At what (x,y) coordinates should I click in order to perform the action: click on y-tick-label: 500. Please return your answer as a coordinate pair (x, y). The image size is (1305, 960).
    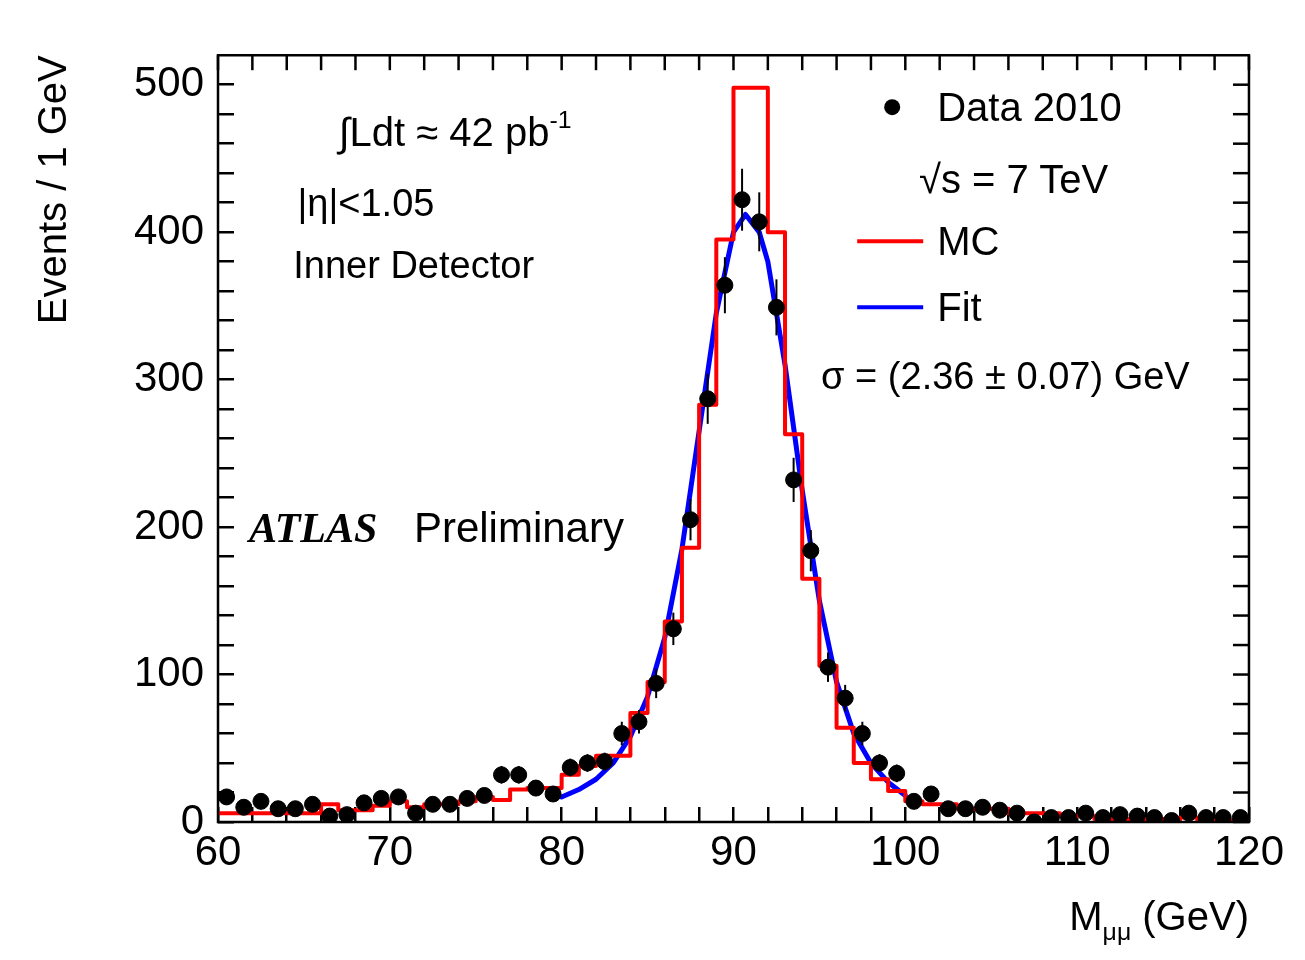
    Looking at the image, I should click on (168, 82).